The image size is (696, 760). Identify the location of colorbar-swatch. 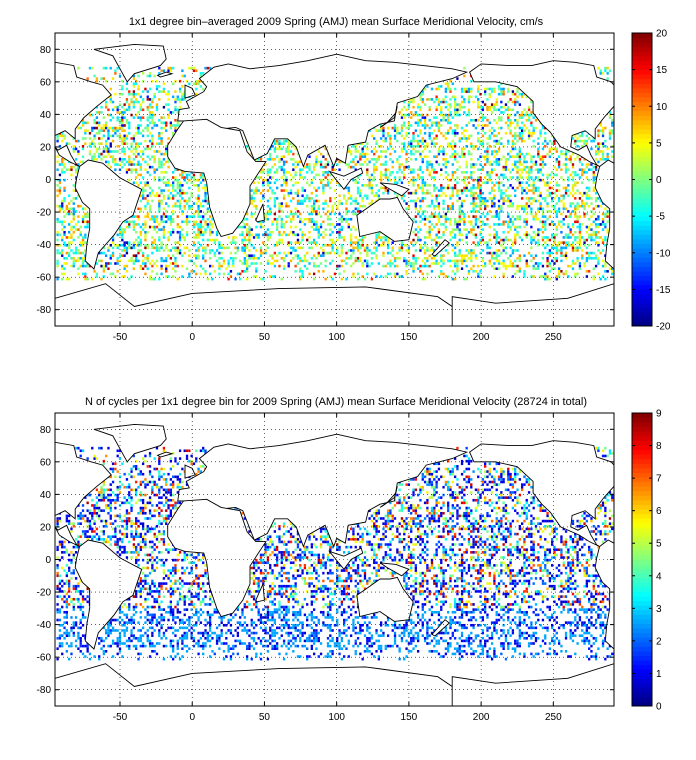
(642, 310).